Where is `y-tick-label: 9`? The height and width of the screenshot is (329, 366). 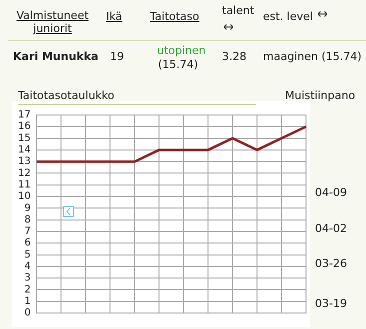 y-tick-label: 9 is located at coordinates (27, 208).